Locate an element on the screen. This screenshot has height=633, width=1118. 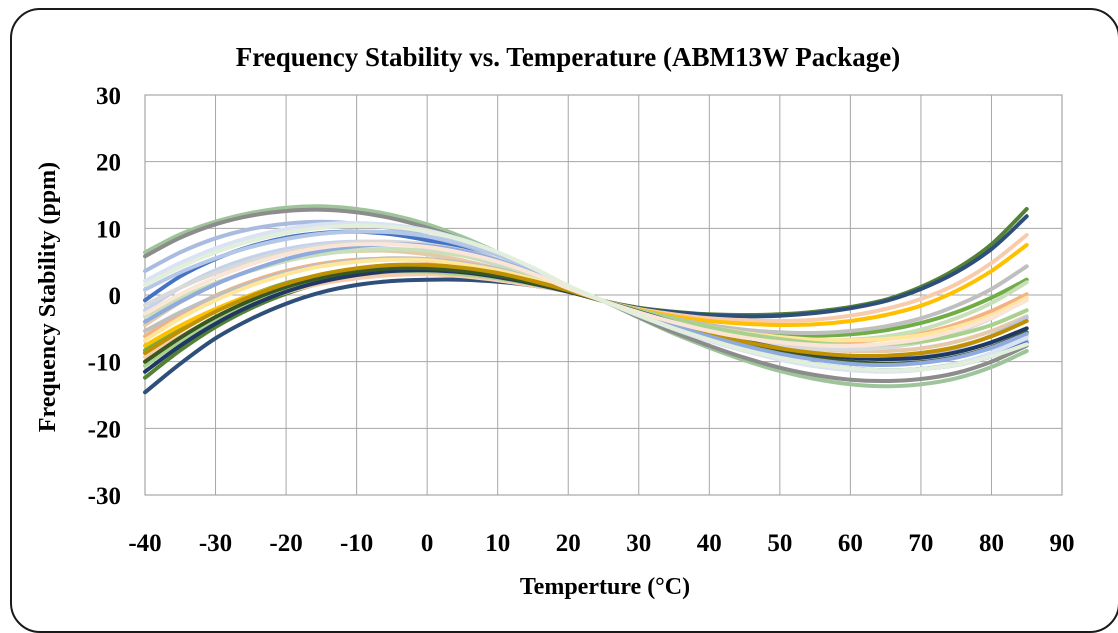
x-tick-label: 60 is located at coordinates (850, 543).